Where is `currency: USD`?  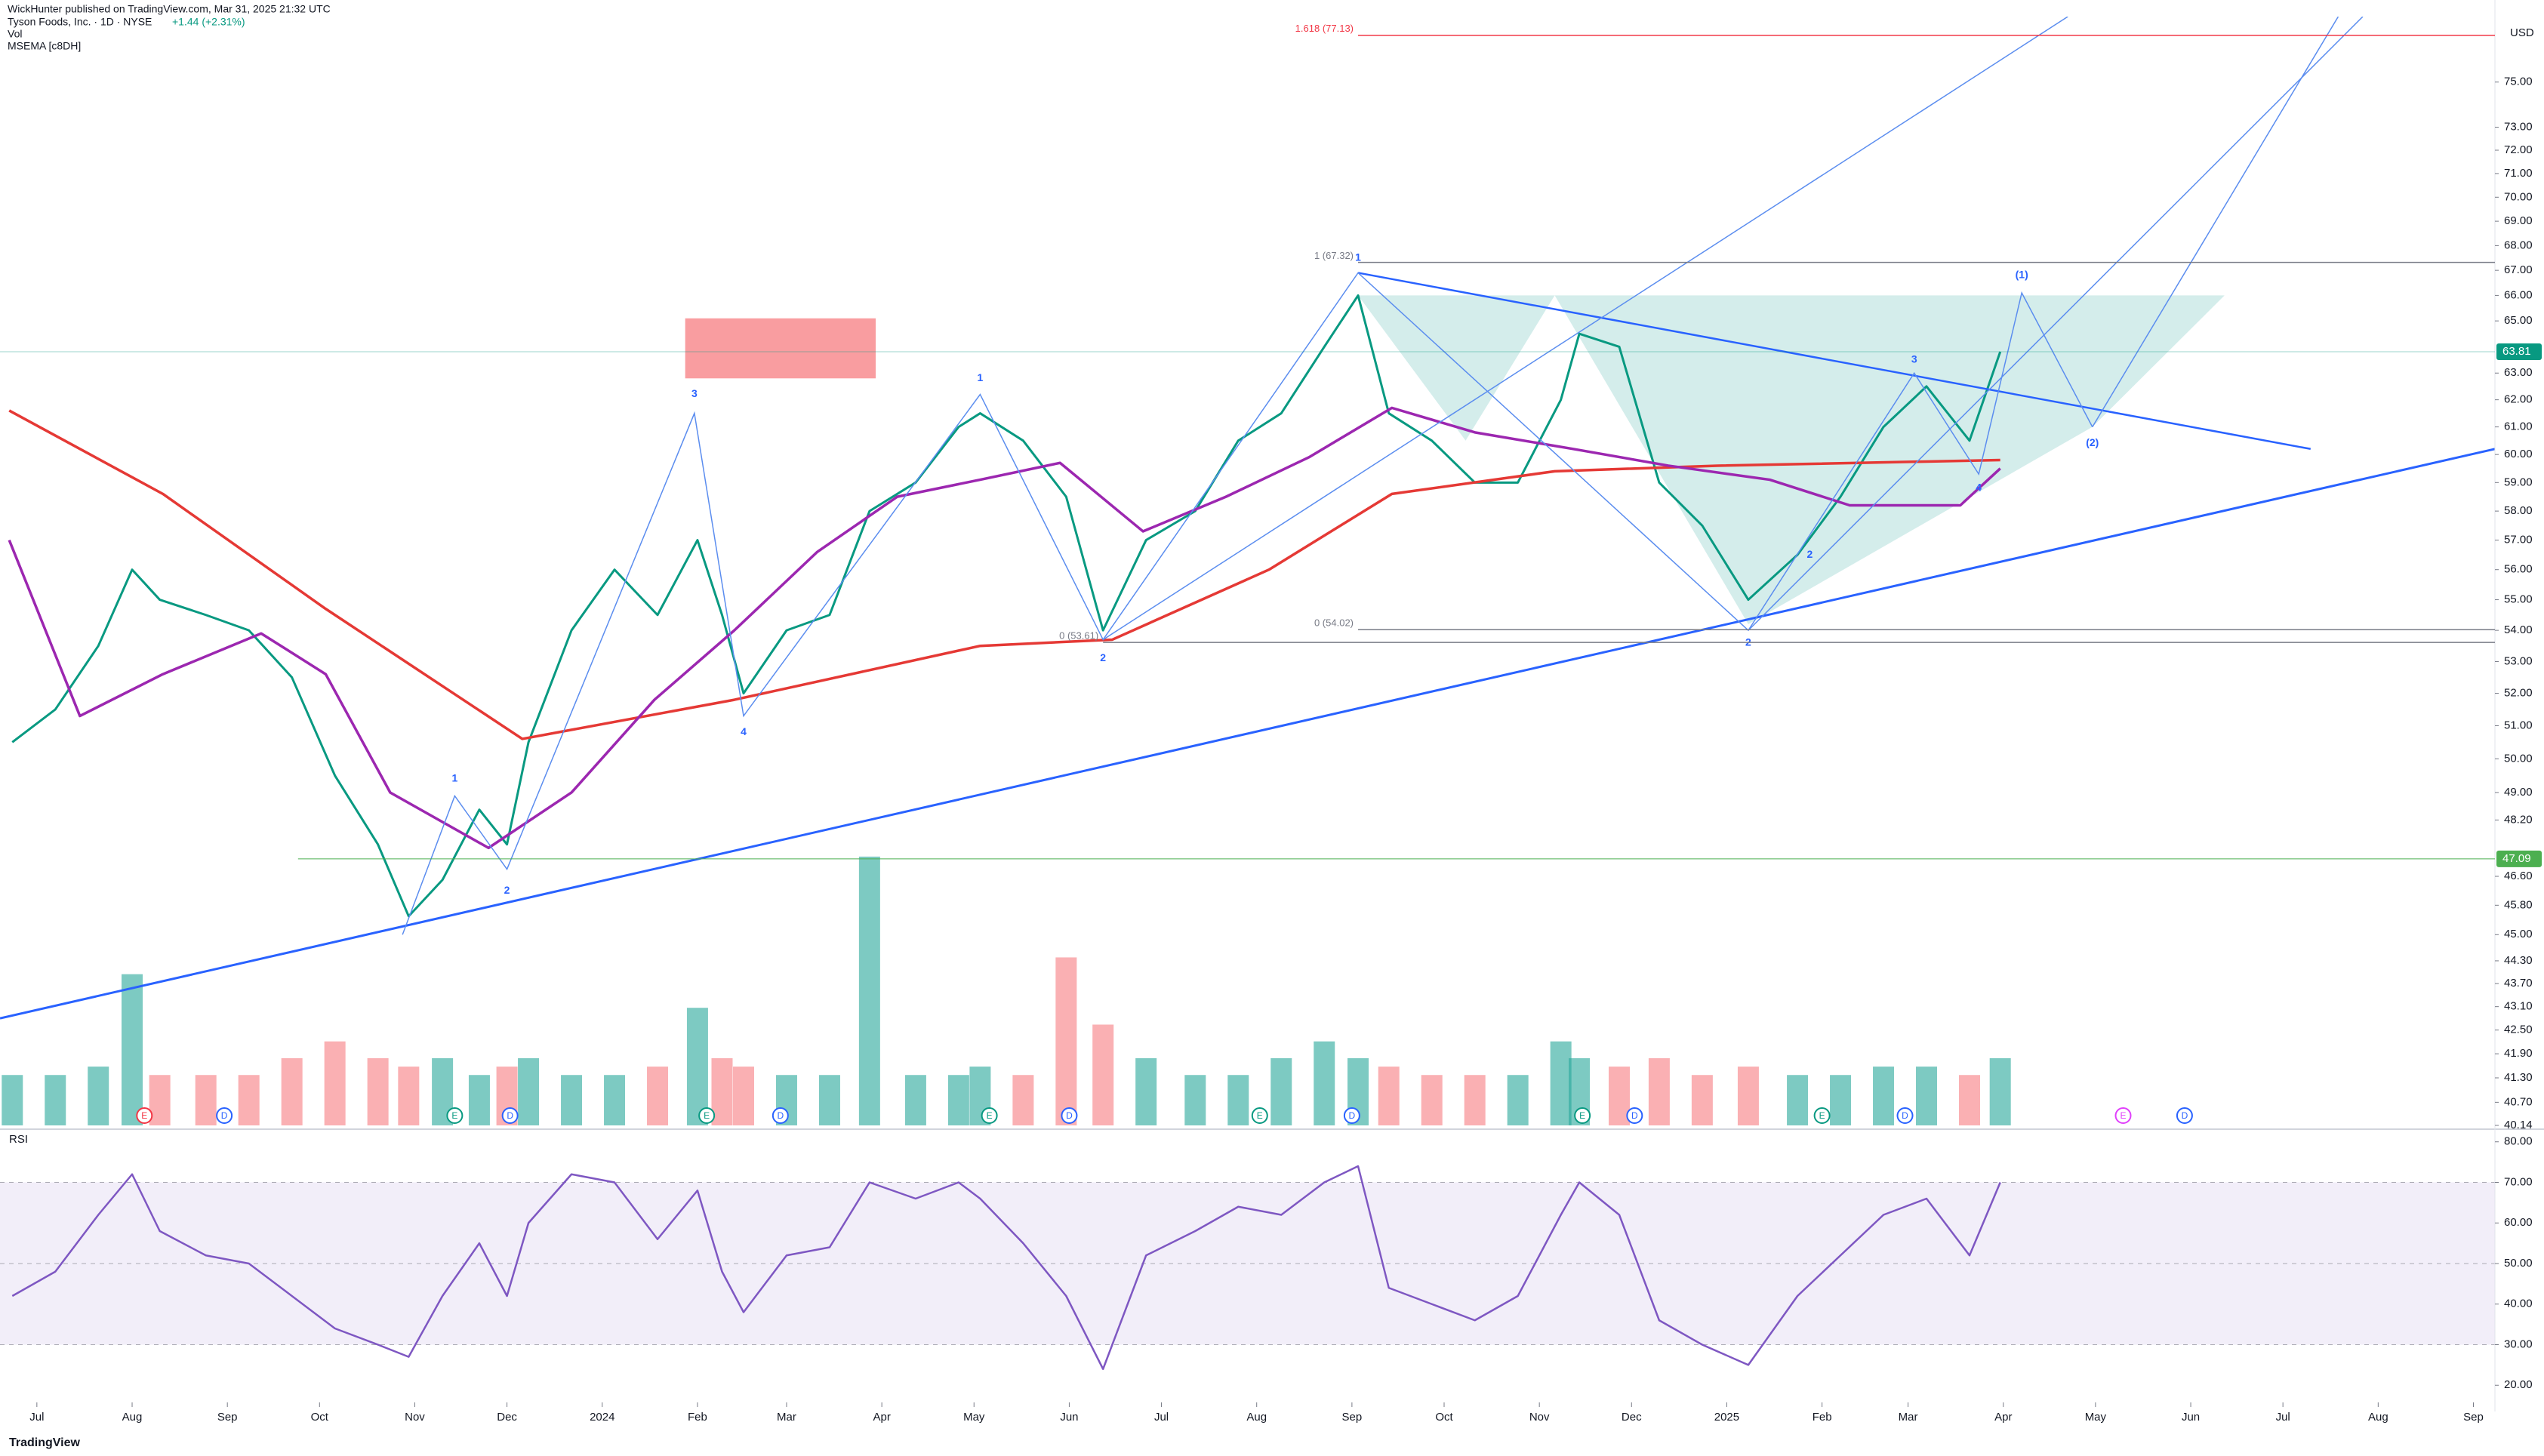
currency: USD is located at coordinates (2522, 32).